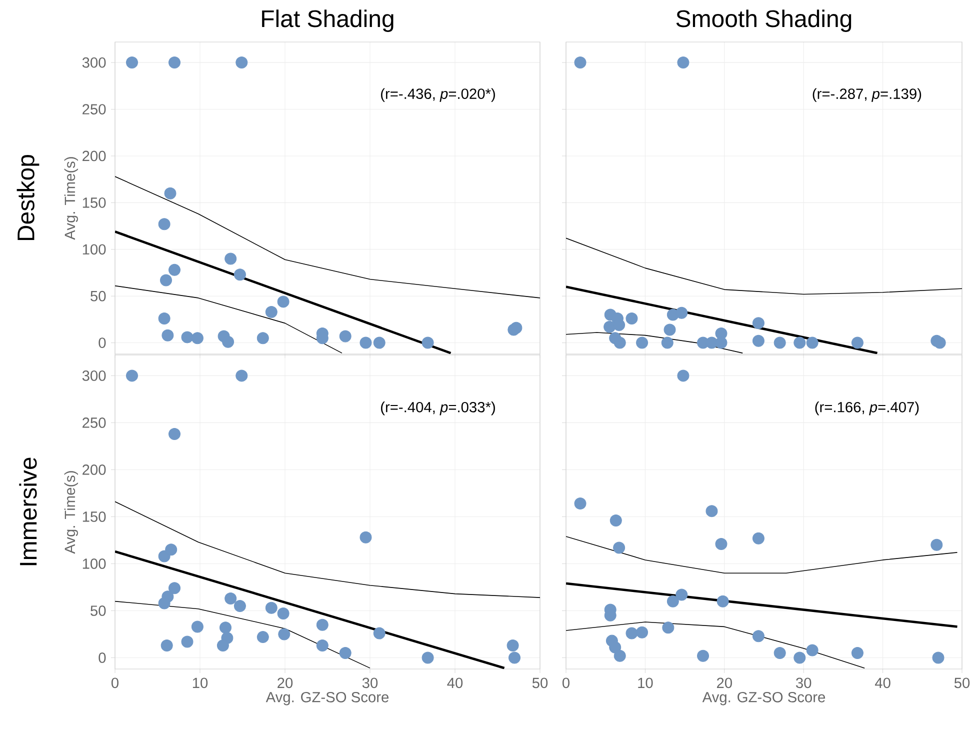 The image size is (979, 729). I want to click on annotation: (r=-.287, p=.139), so click(867, 95).